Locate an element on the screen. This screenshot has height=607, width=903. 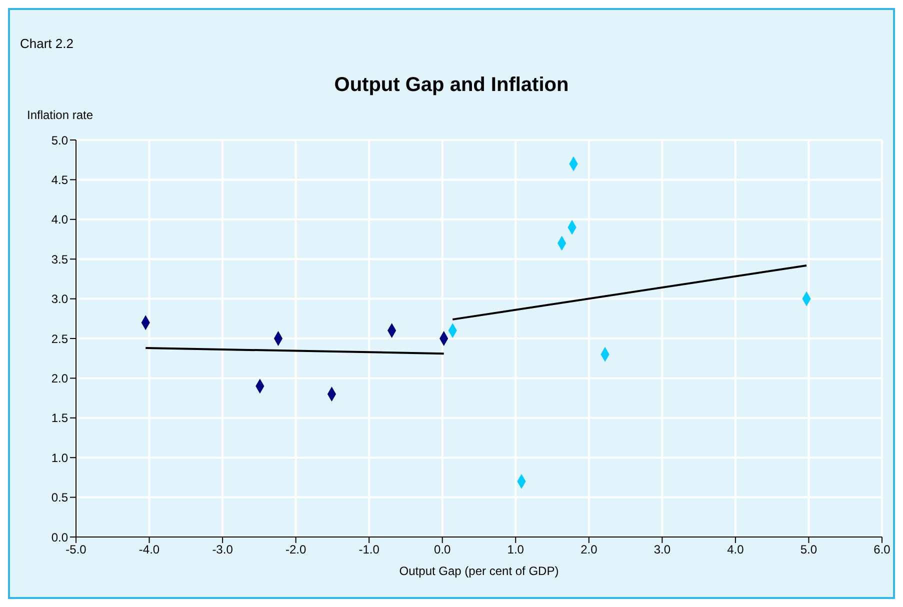
caption: Chart 2.2 is located at coordinates (47, 43).